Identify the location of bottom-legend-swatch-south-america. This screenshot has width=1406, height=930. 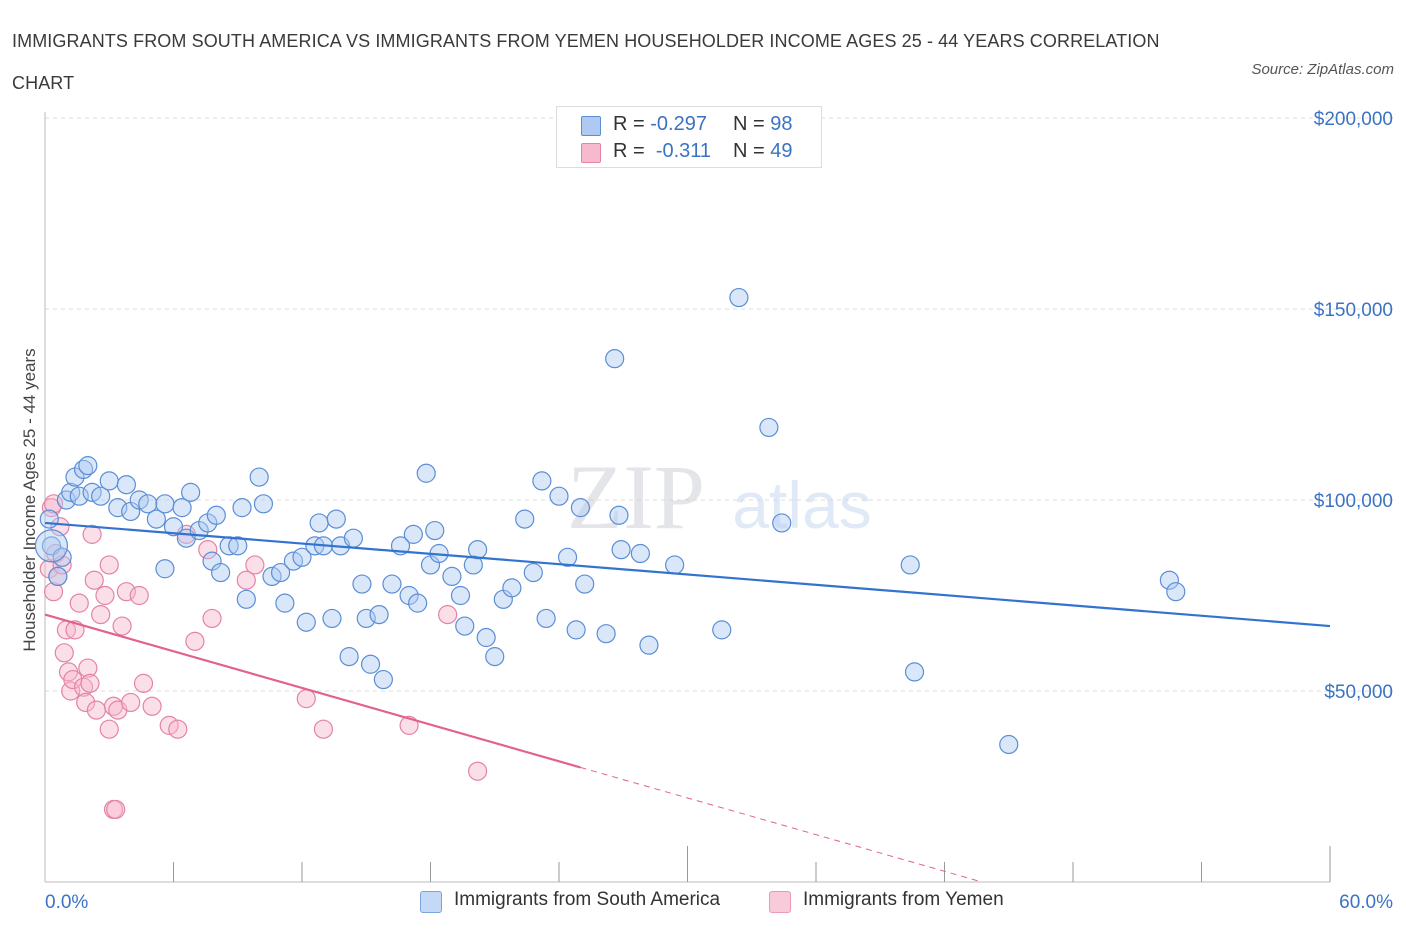
(431, 902).